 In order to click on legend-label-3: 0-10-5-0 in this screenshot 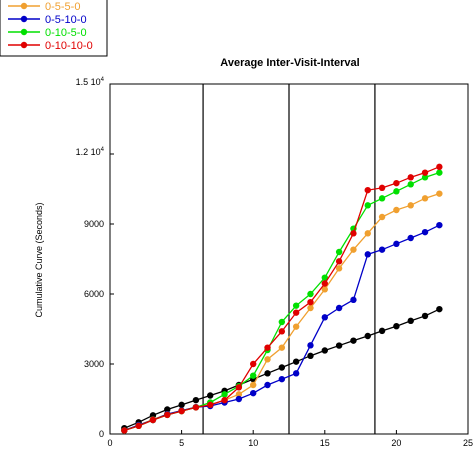, I will do `click(66, 33)`.